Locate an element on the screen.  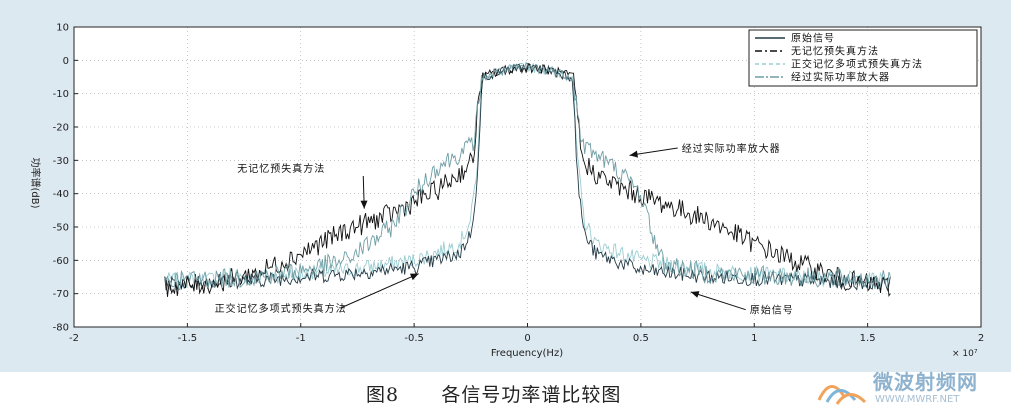
legend-entry: 无记忆预失真方法 is located at coordinates (835, 51).